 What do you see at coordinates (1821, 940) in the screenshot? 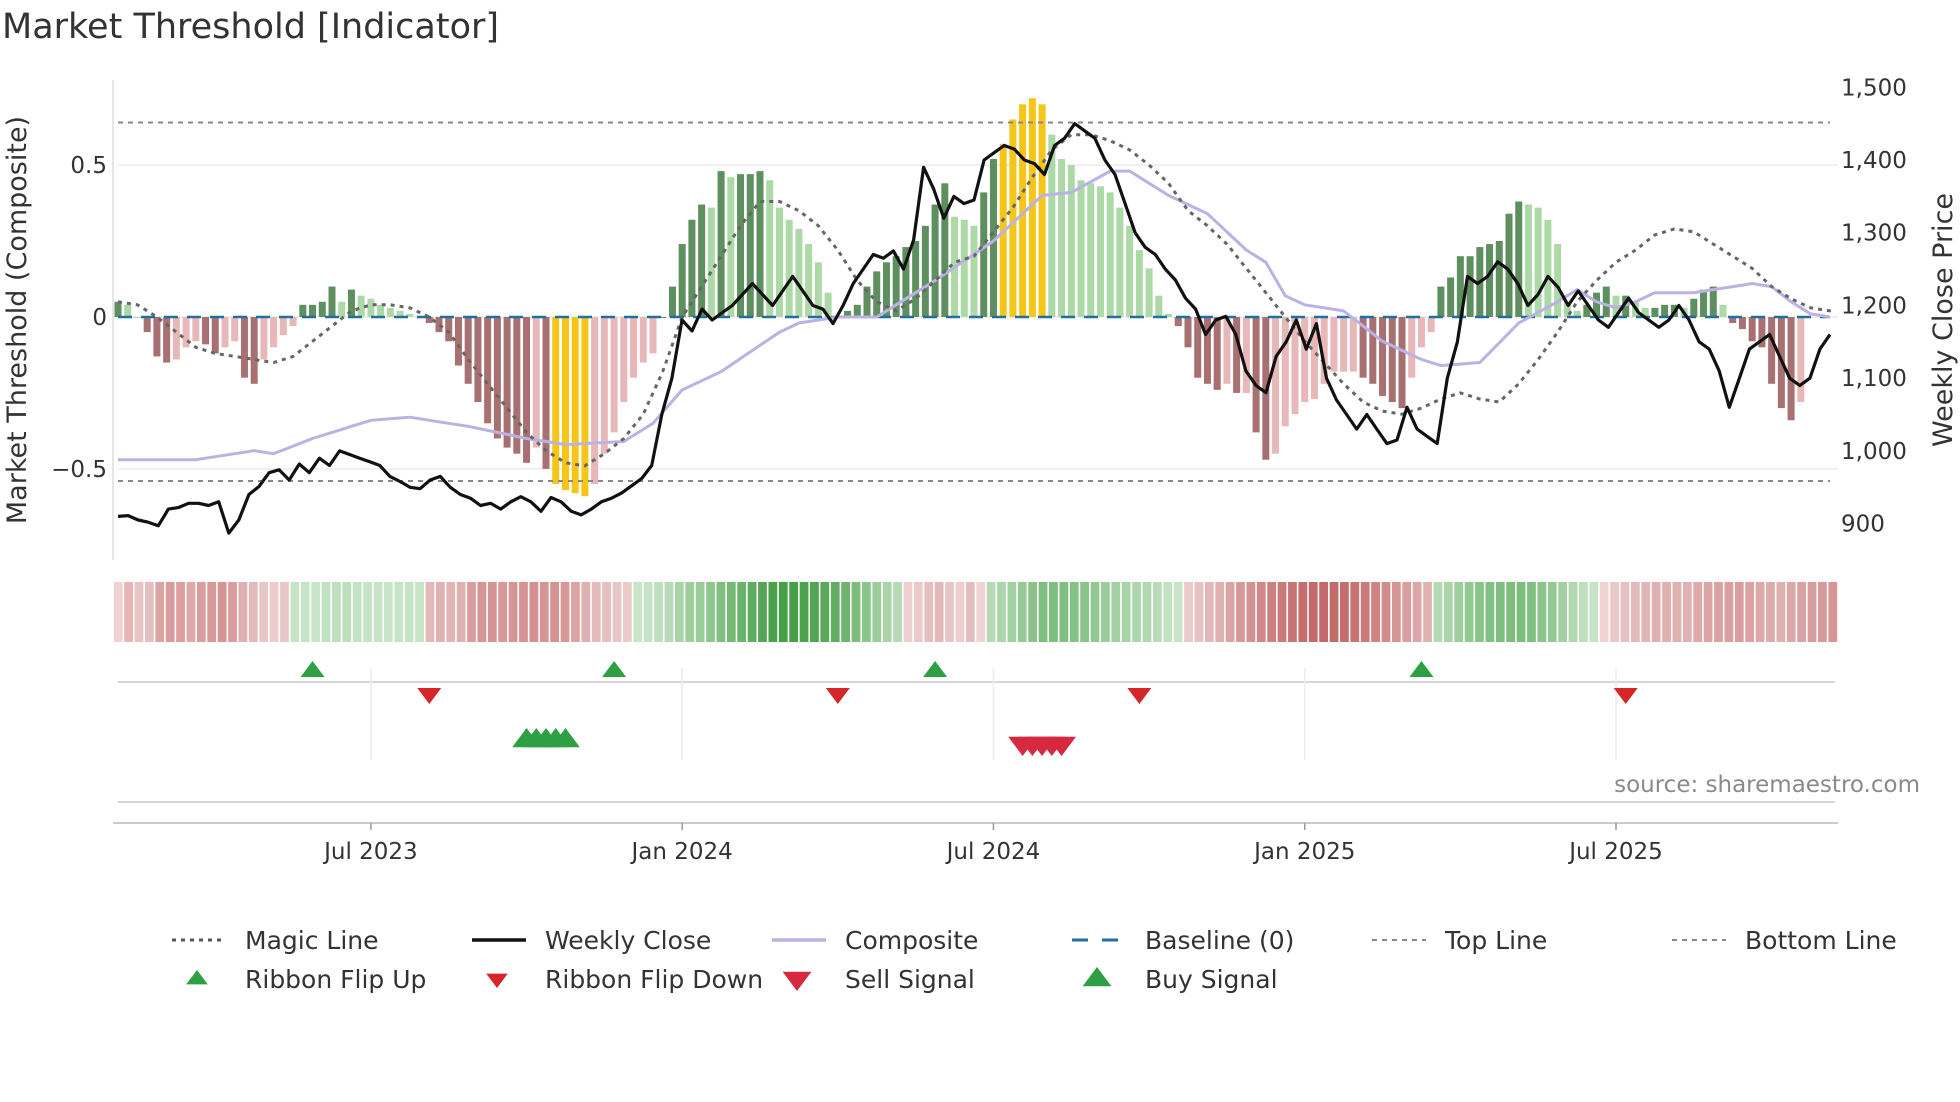
I see `legend-label: Bottom Line` at bounding box center [1821, 940].